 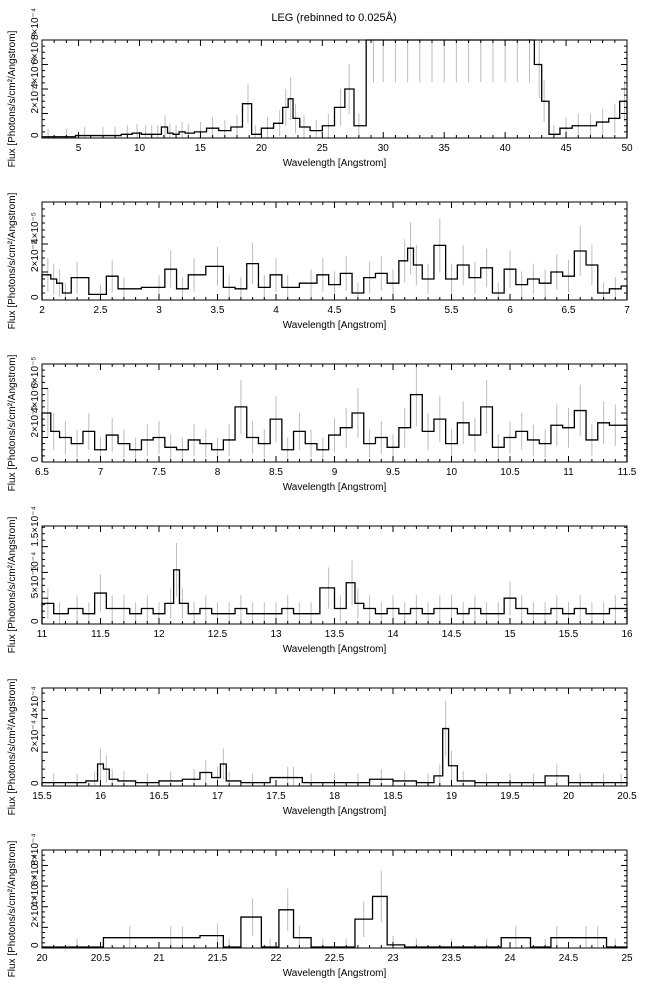 What do you see at coordinates (335, 487) in the screenshot?
I see `x-axis-label: Wavelength [Angstrom]` at bounding box center [335, 487].